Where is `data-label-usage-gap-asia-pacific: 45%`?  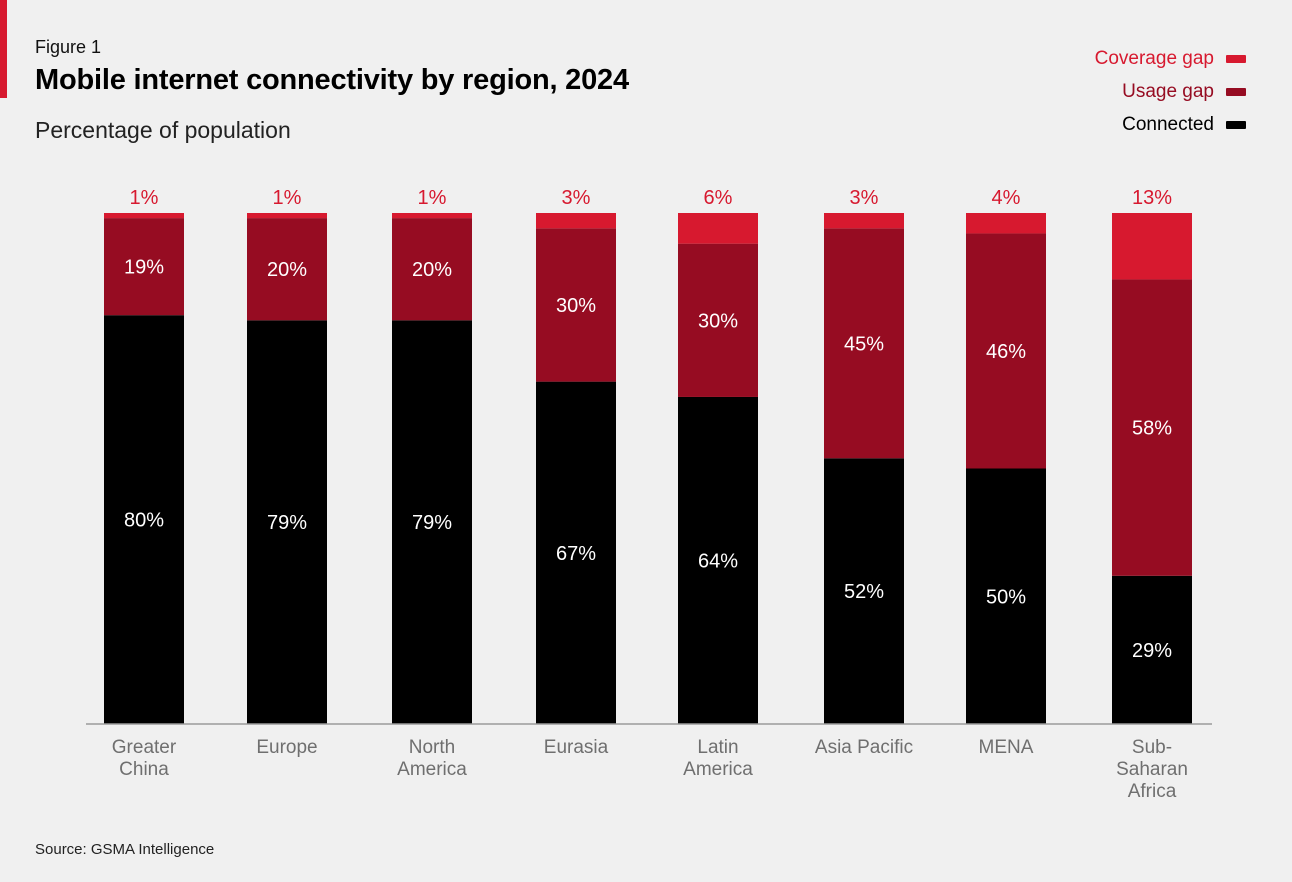
data-label-usage-gap-asia-pacific: 45% is located at coordinates (864, 344).